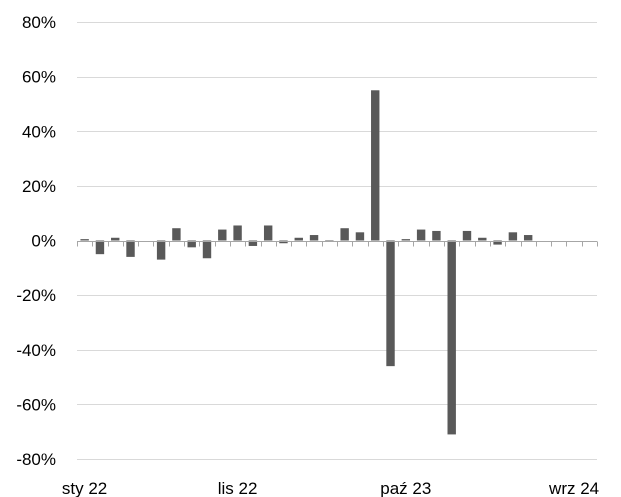 The height and width of the screenshot is (497, 621). Describe the element at coordinates (39, 22) in the screenshot. I see `y-tick-label: 80%` at that location.